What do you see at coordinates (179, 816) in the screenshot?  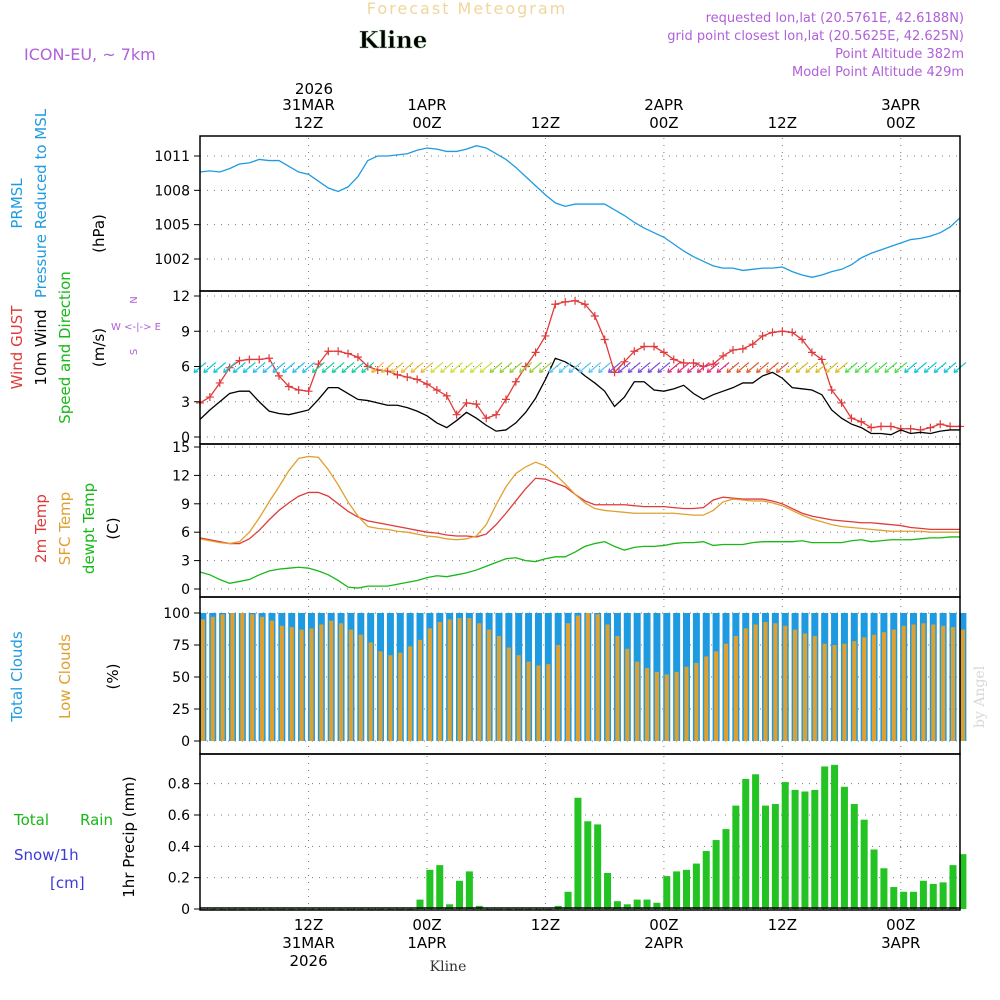 I see `y-tick-label: 0.6` at bounding box center [179, 816].